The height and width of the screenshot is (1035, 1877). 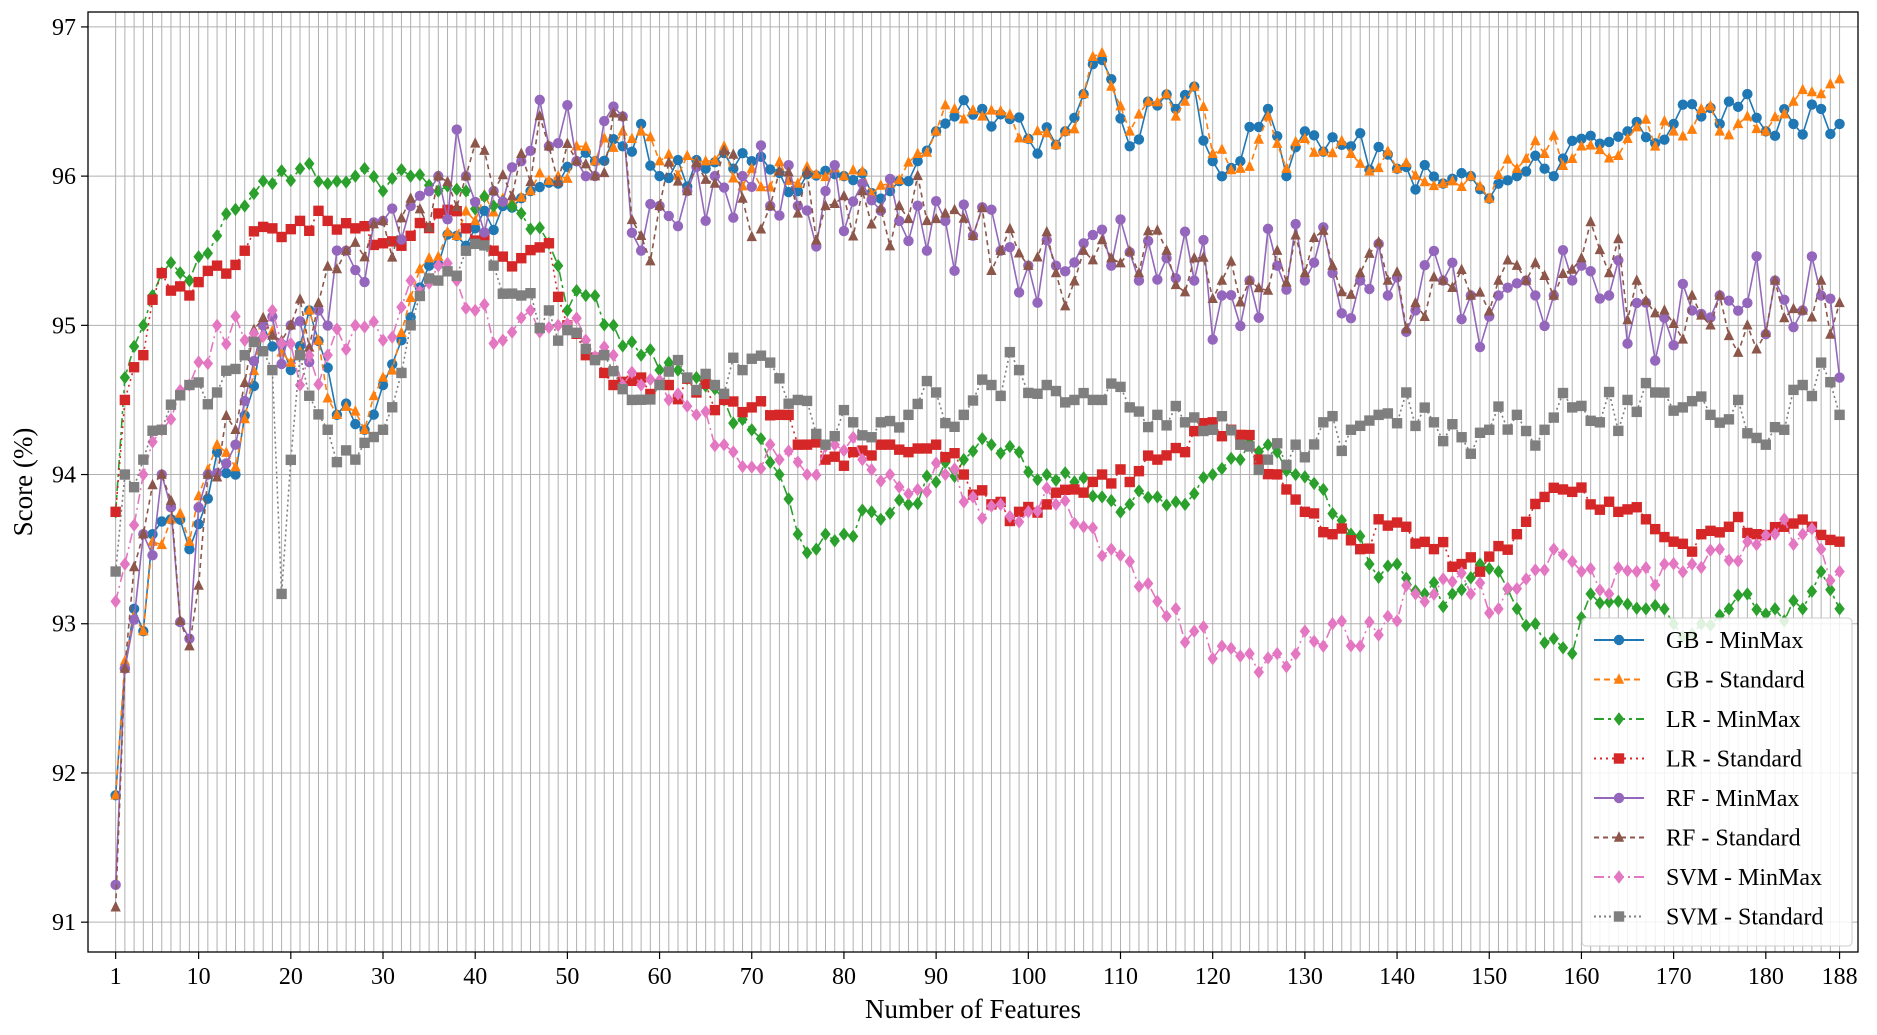 What do you see at coordinates (1744, 918) in the screenshot?
I see `legend-label: SVM - Standard` at bounding box center [1744, 918].